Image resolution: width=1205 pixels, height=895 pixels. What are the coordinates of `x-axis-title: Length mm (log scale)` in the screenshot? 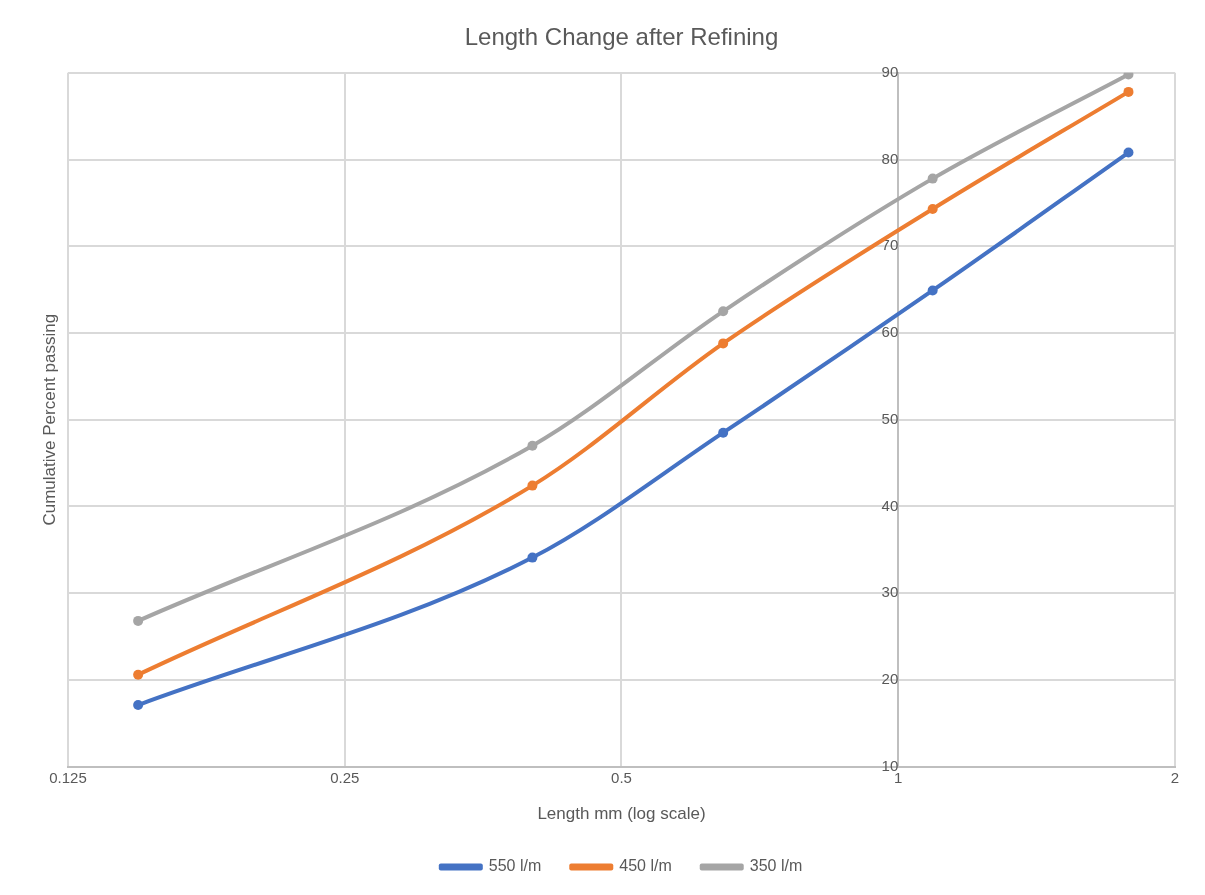 It's located at (621, 814).